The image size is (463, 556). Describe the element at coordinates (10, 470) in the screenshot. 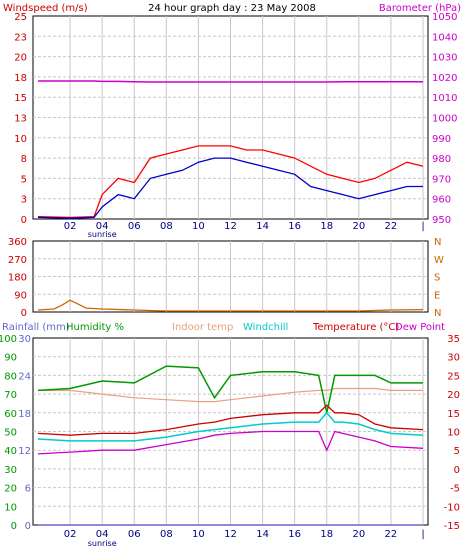

I see `humidity-tick-label: 30` at that location.